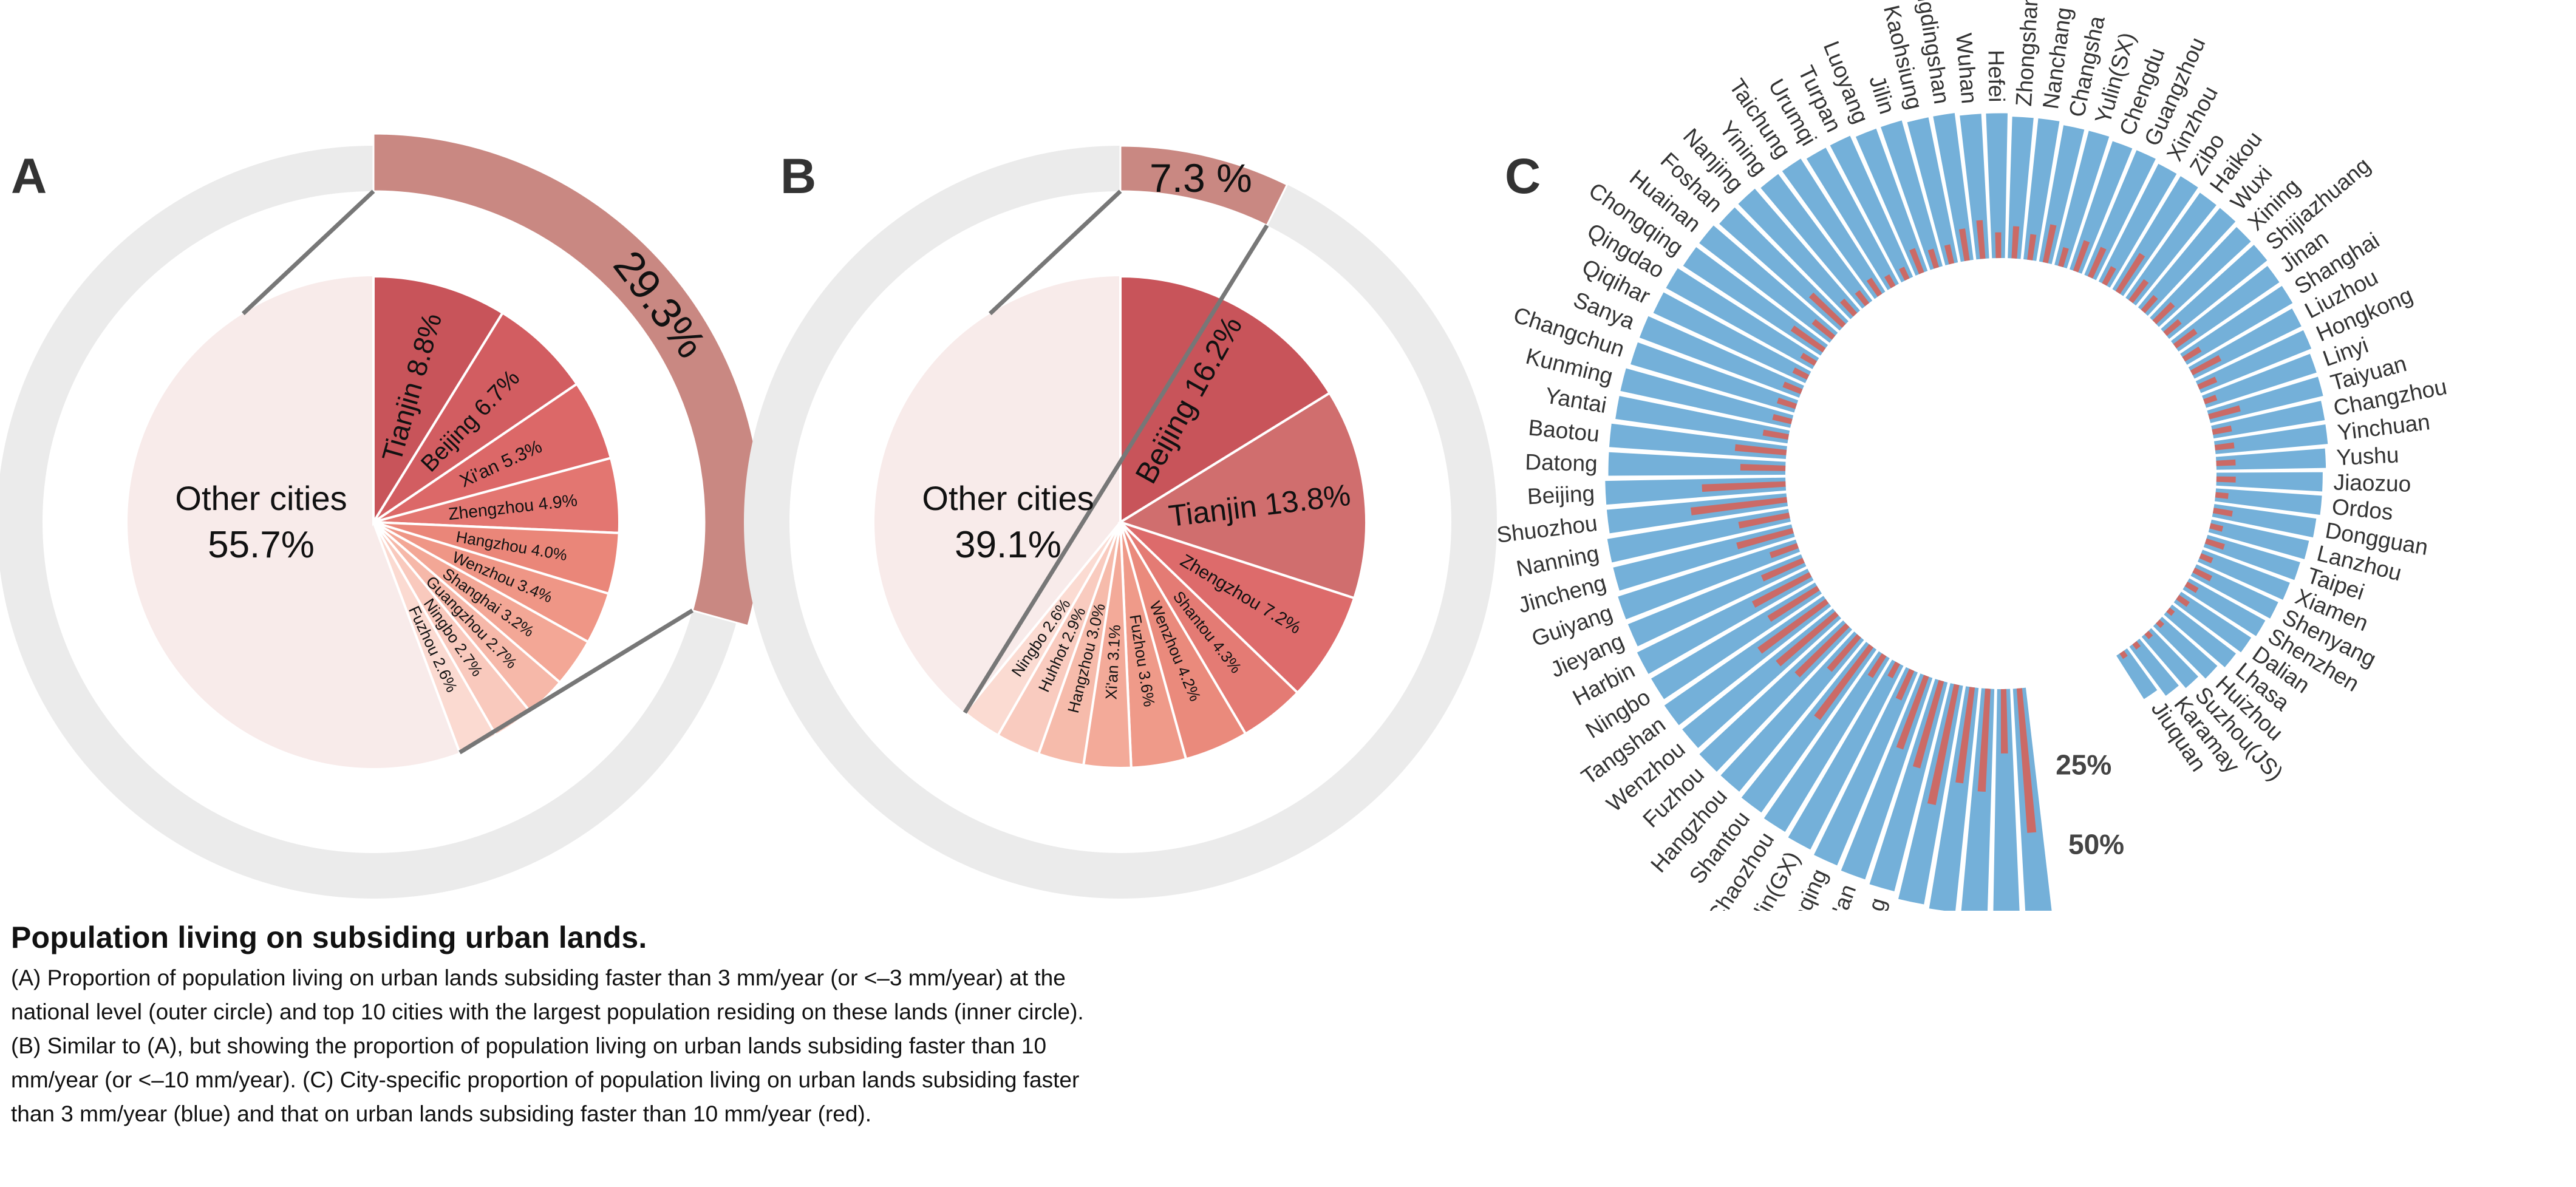 Image resolution: width=2576 pixels, height=1187 pixels. What do you see at coordinates (1008, 498) in the screenshot?
I see `other-cities-label: Other cities` at bounding box center [1008, 498].